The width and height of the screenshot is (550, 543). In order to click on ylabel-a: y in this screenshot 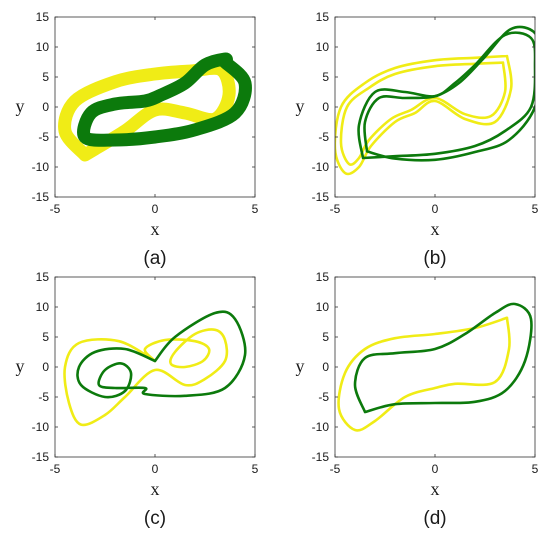, I will do `click(20, 106)`.